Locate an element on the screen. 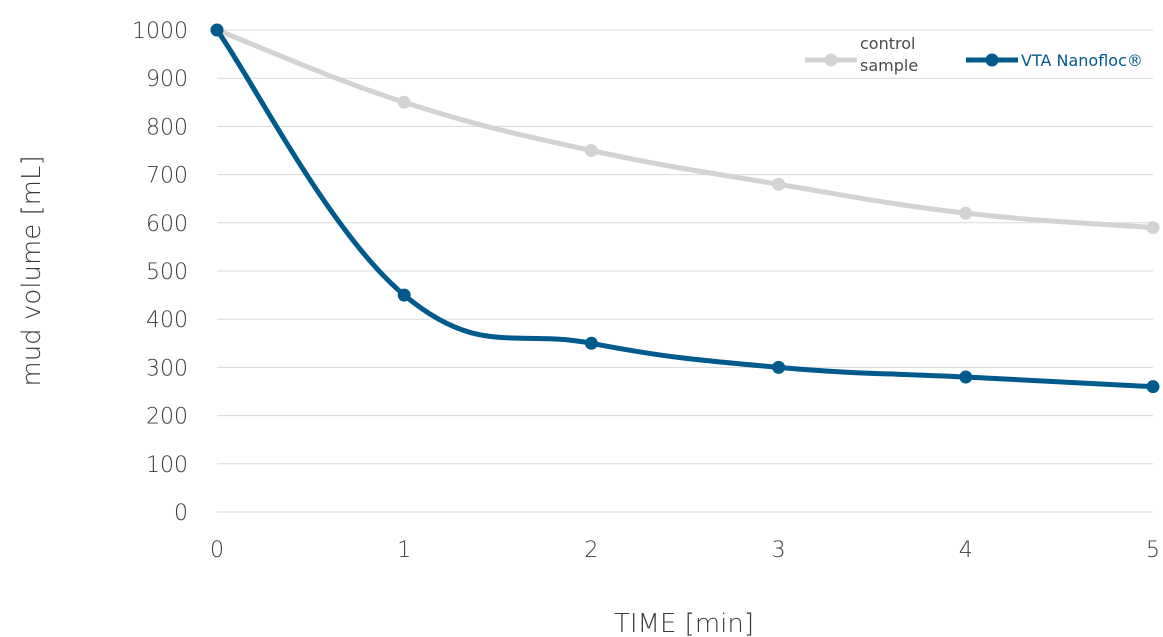  y-tick-label: 200 is located at coordinates (167, 417).